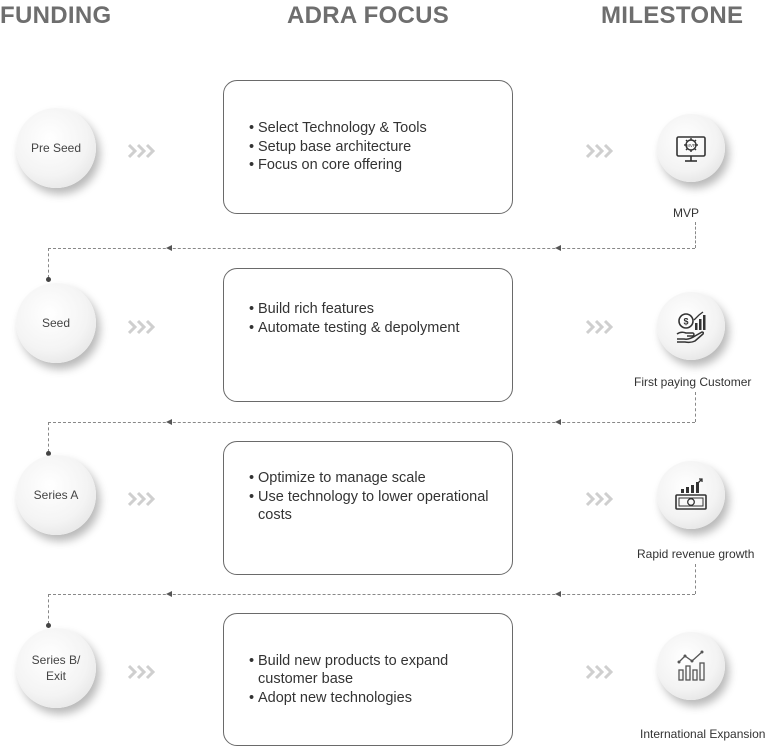 The width and height of the screenshot is (768, 748). I want to click on funding-stage-label: Seed, so click(56, 323).